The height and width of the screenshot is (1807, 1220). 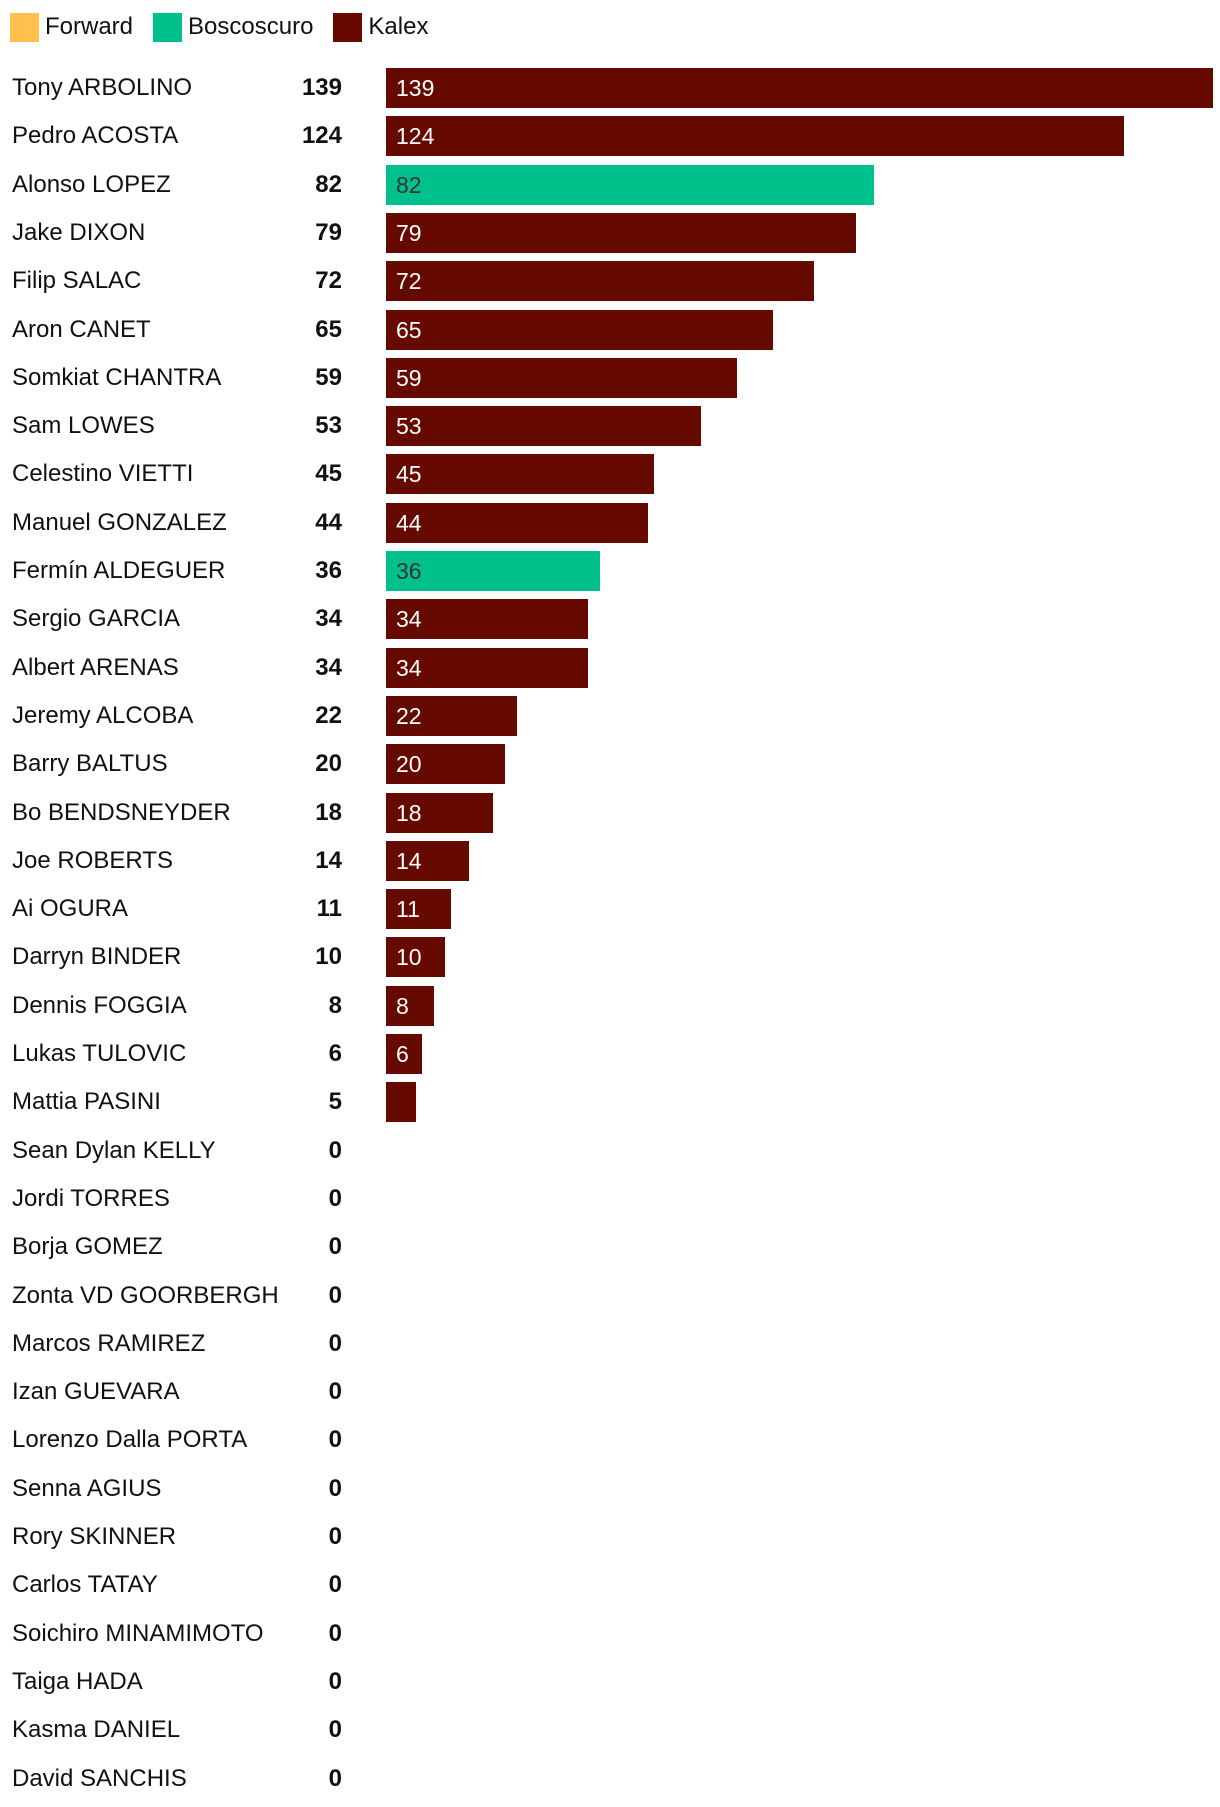 I want to click on chart-row: Soichiro MINAMIMOTO 0, so click(x=610, y=1638).